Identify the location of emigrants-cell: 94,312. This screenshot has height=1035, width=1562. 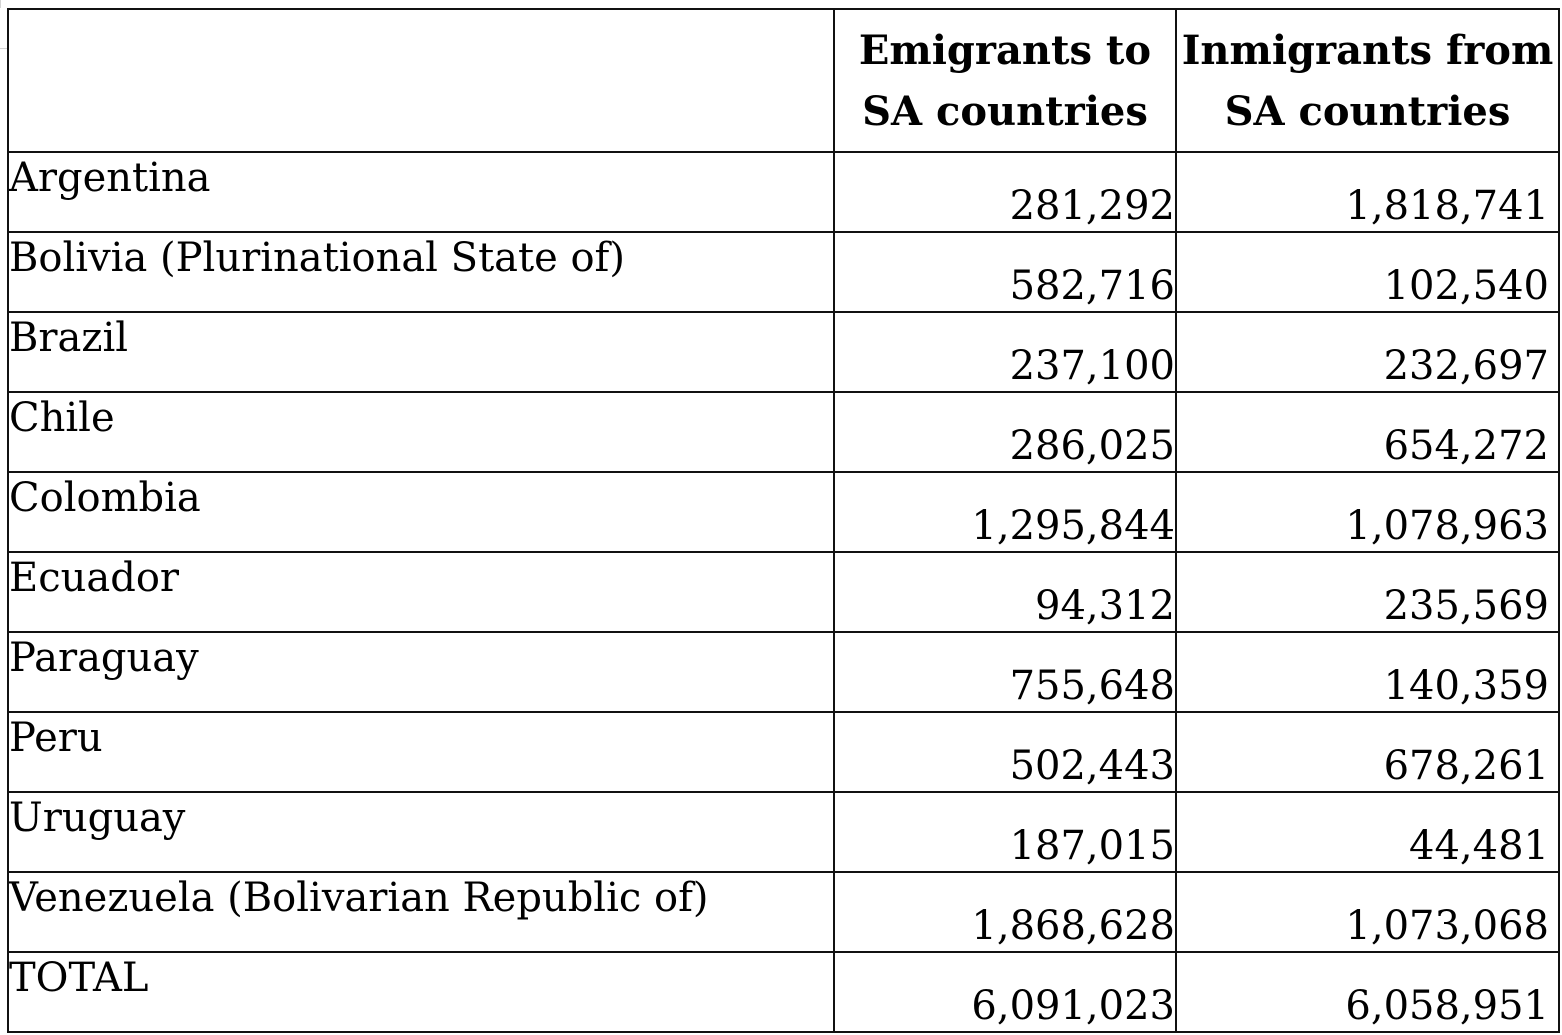
(1005, 592).